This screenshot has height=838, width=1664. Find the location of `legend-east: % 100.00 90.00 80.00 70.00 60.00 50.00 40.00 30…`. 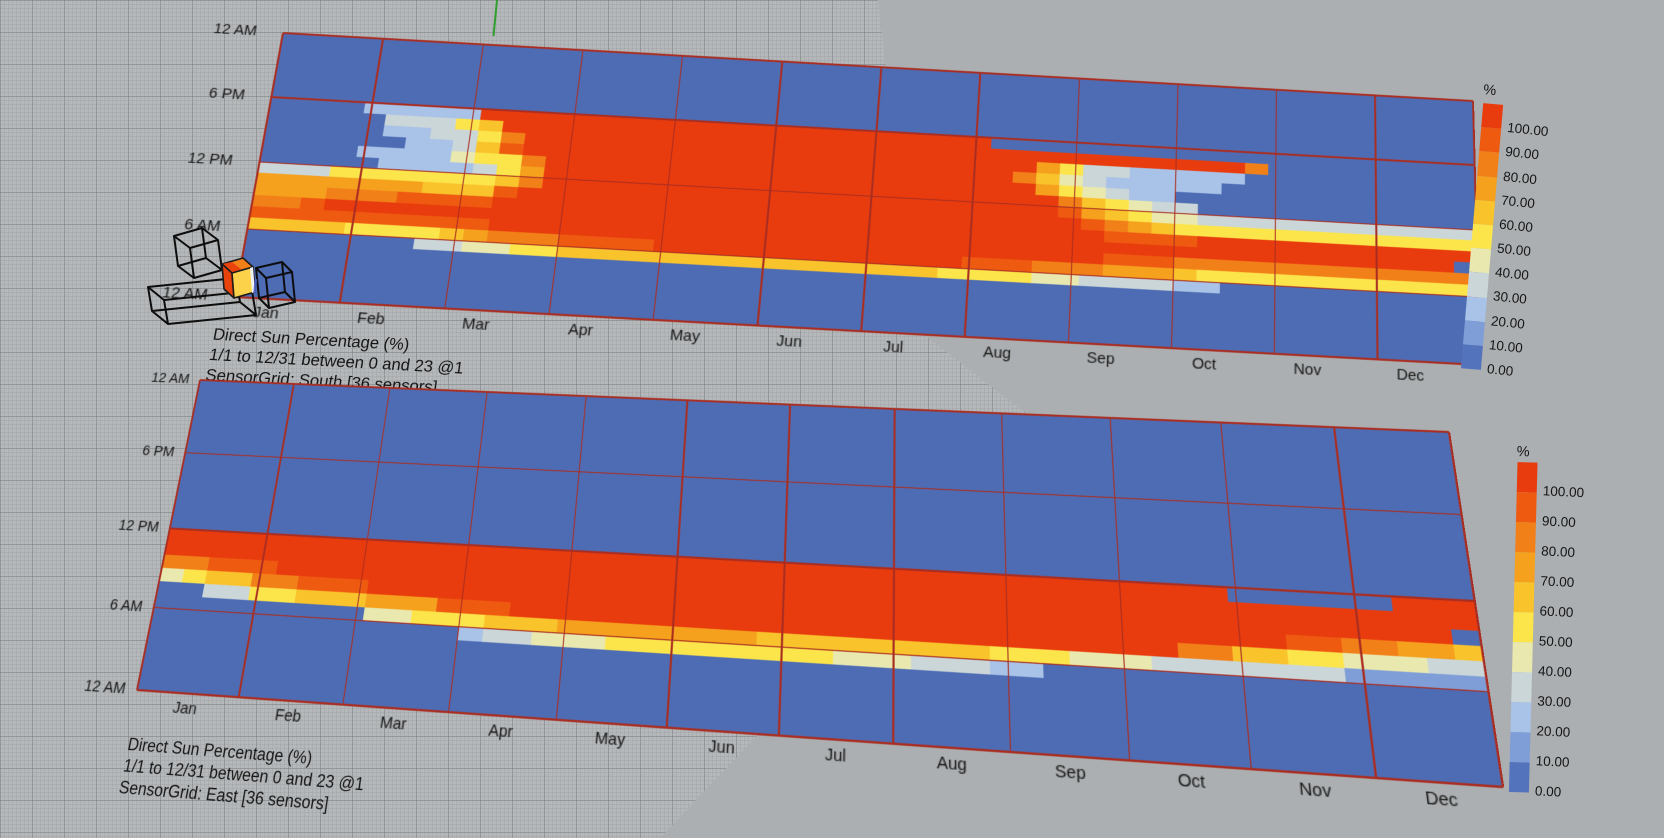

legend-east: % 100.00 90.00 80.00 70.00 60.00 50.00 40.00 30… is located at coordinates (1576, 622).